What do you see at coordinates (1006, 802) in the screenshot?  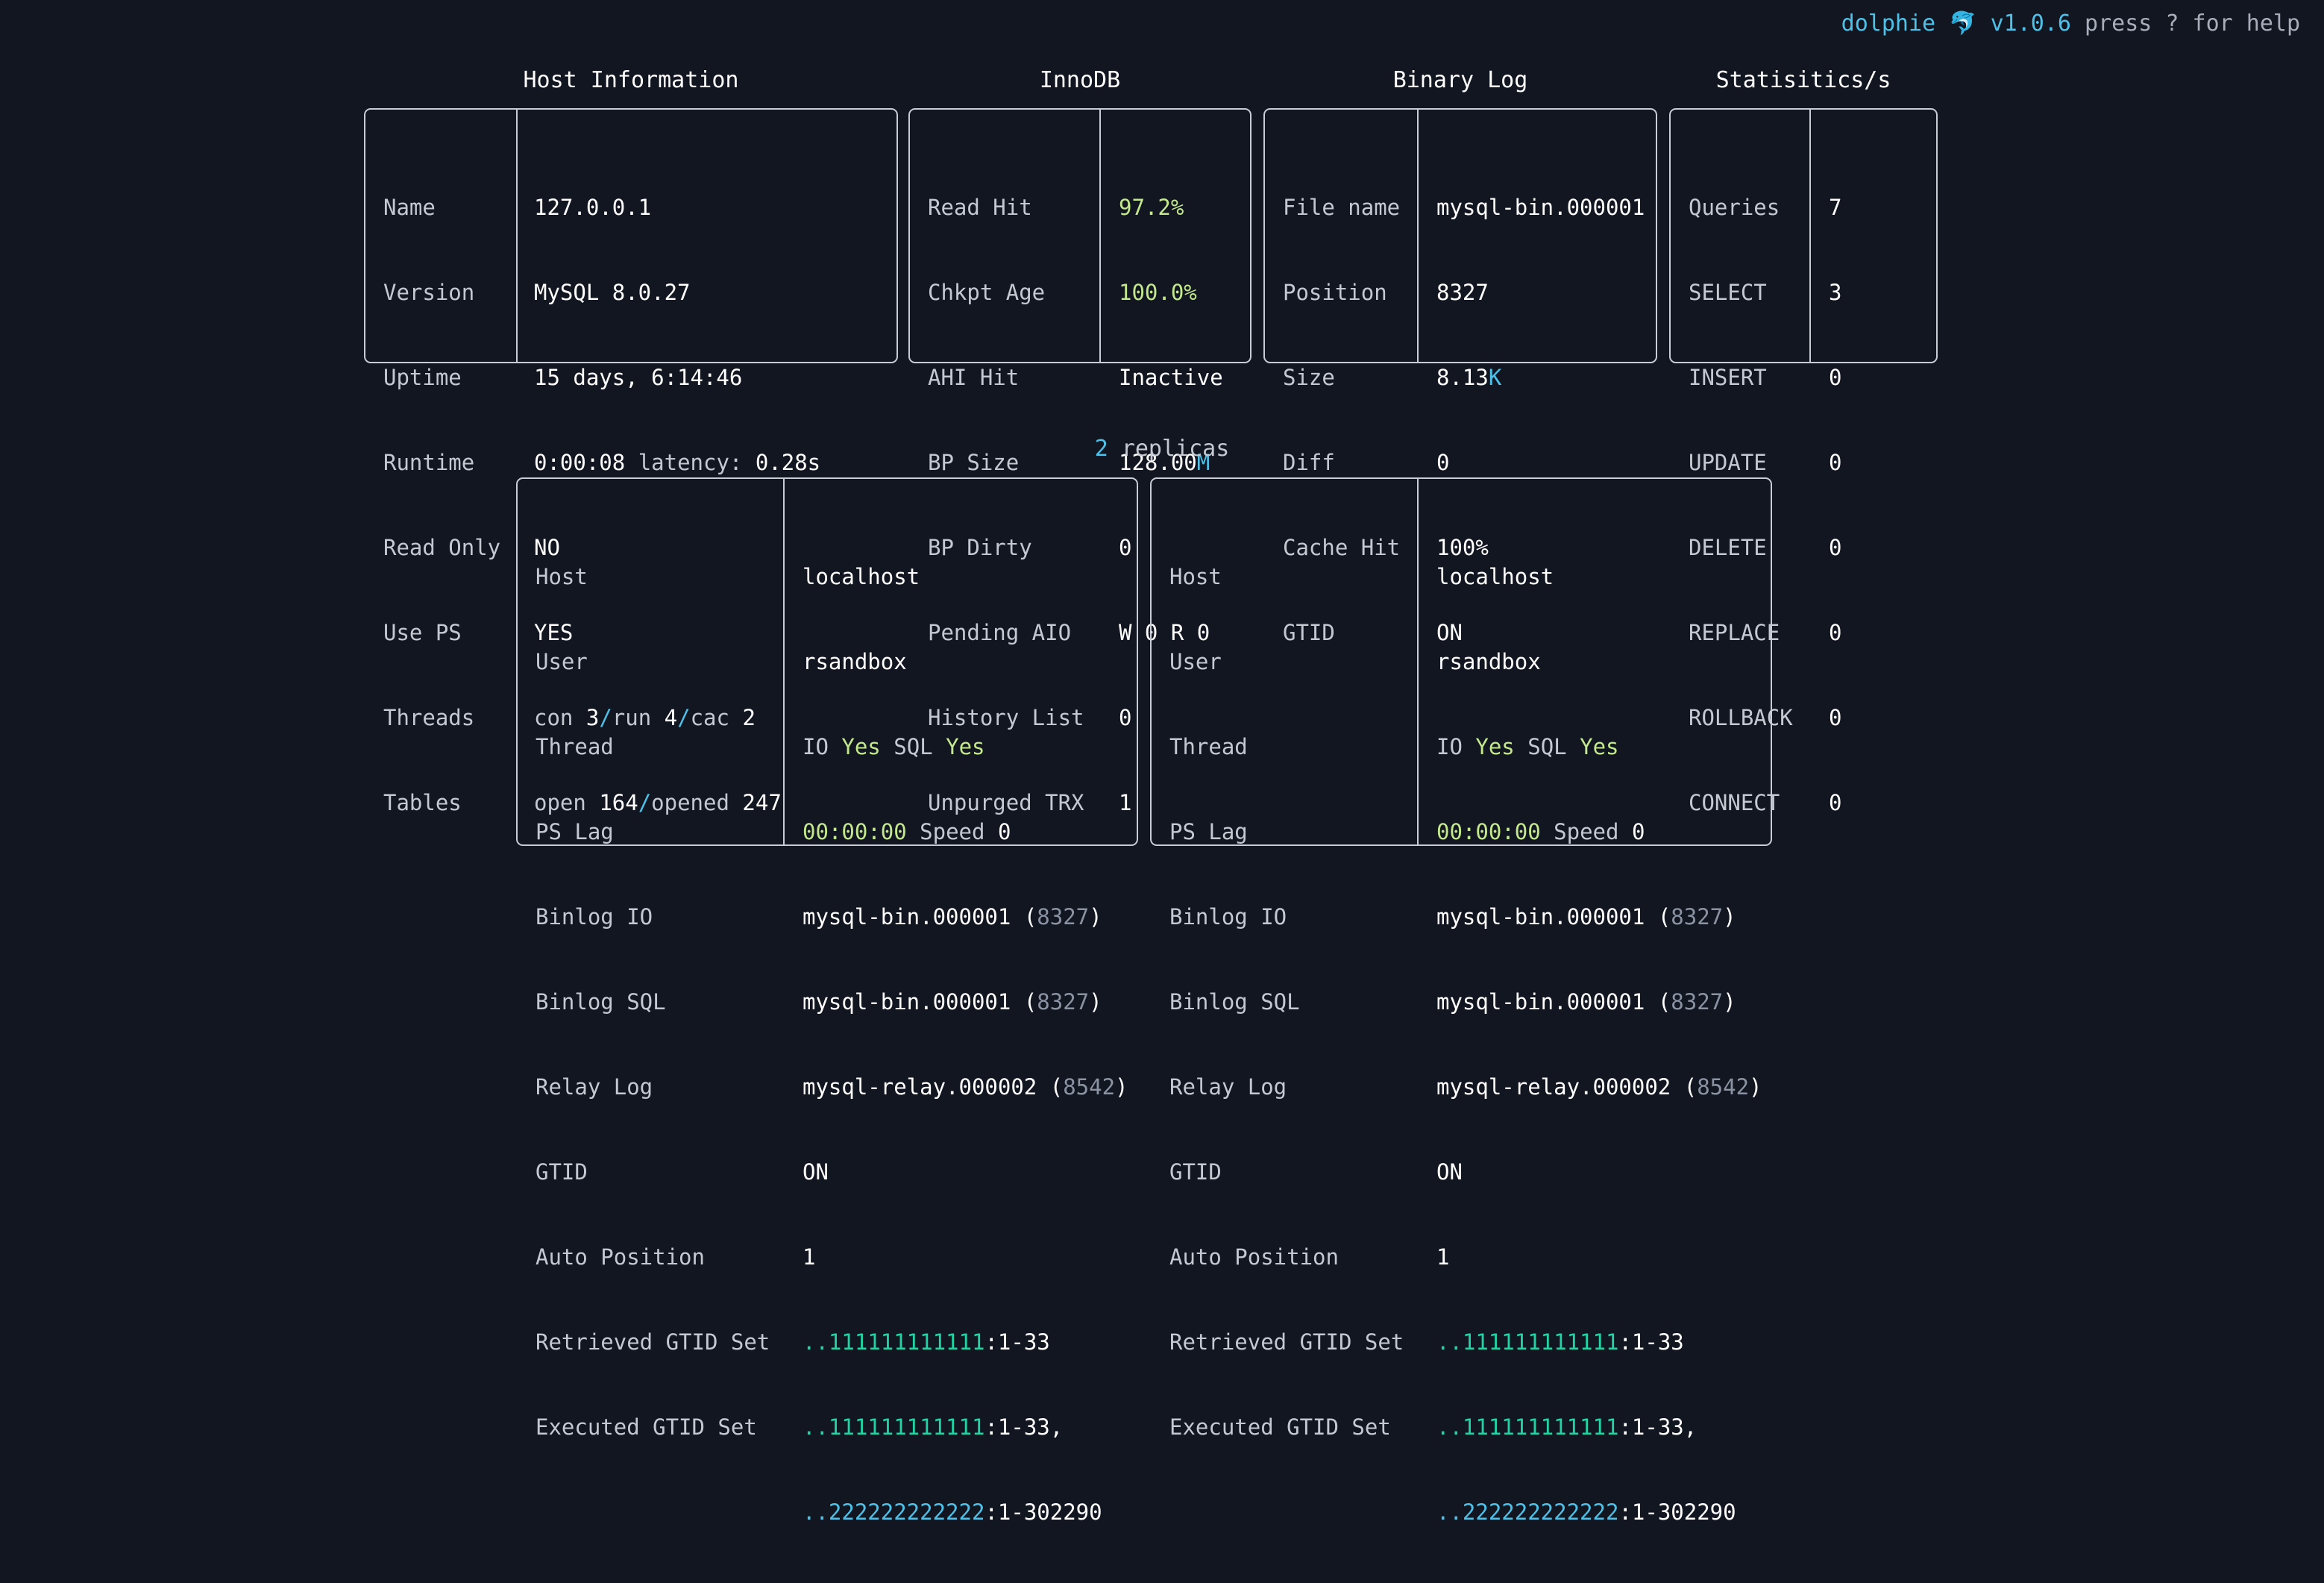 I see `unpurged-trx-label: Unpurged TRX` at bounding box center [1006, 802].